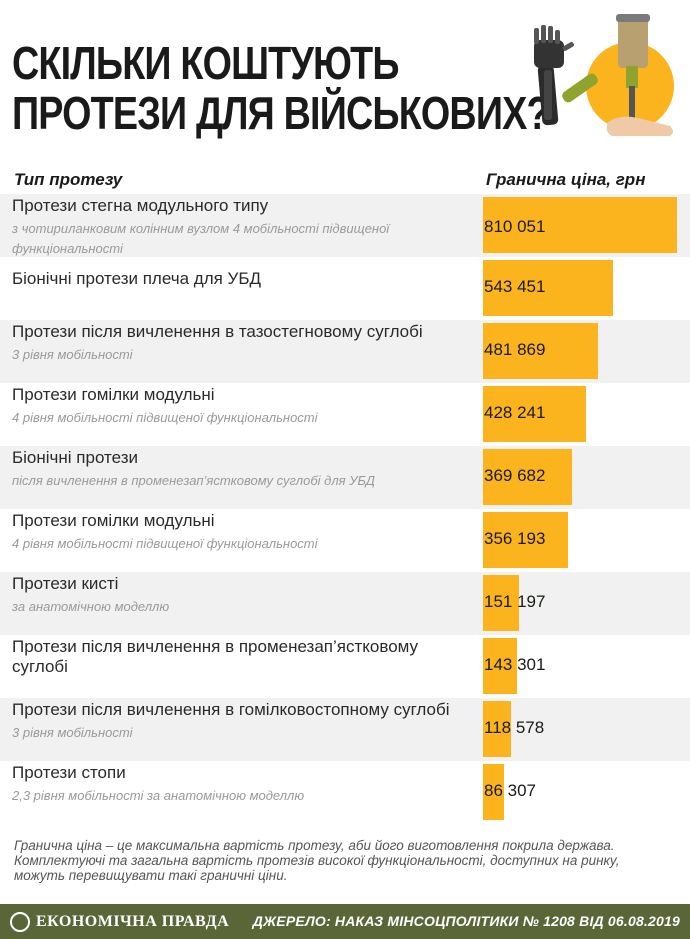 Image resolution: width=690 pixels, height=939 pixels. Describe the element at coordinates (515, 349) in the screenshot. I see `price-value-label: 481 869` at that location.